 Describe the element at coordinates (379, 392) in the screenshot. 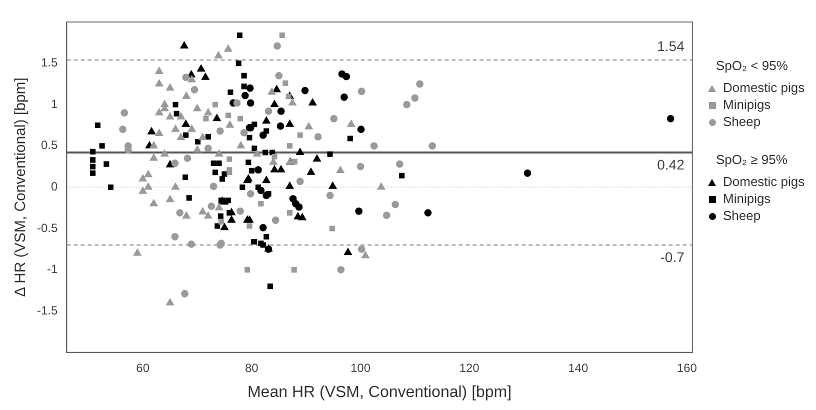

I see `x-axis-title: Mean HR (VSM, Conventional) [bpm]` at that location.